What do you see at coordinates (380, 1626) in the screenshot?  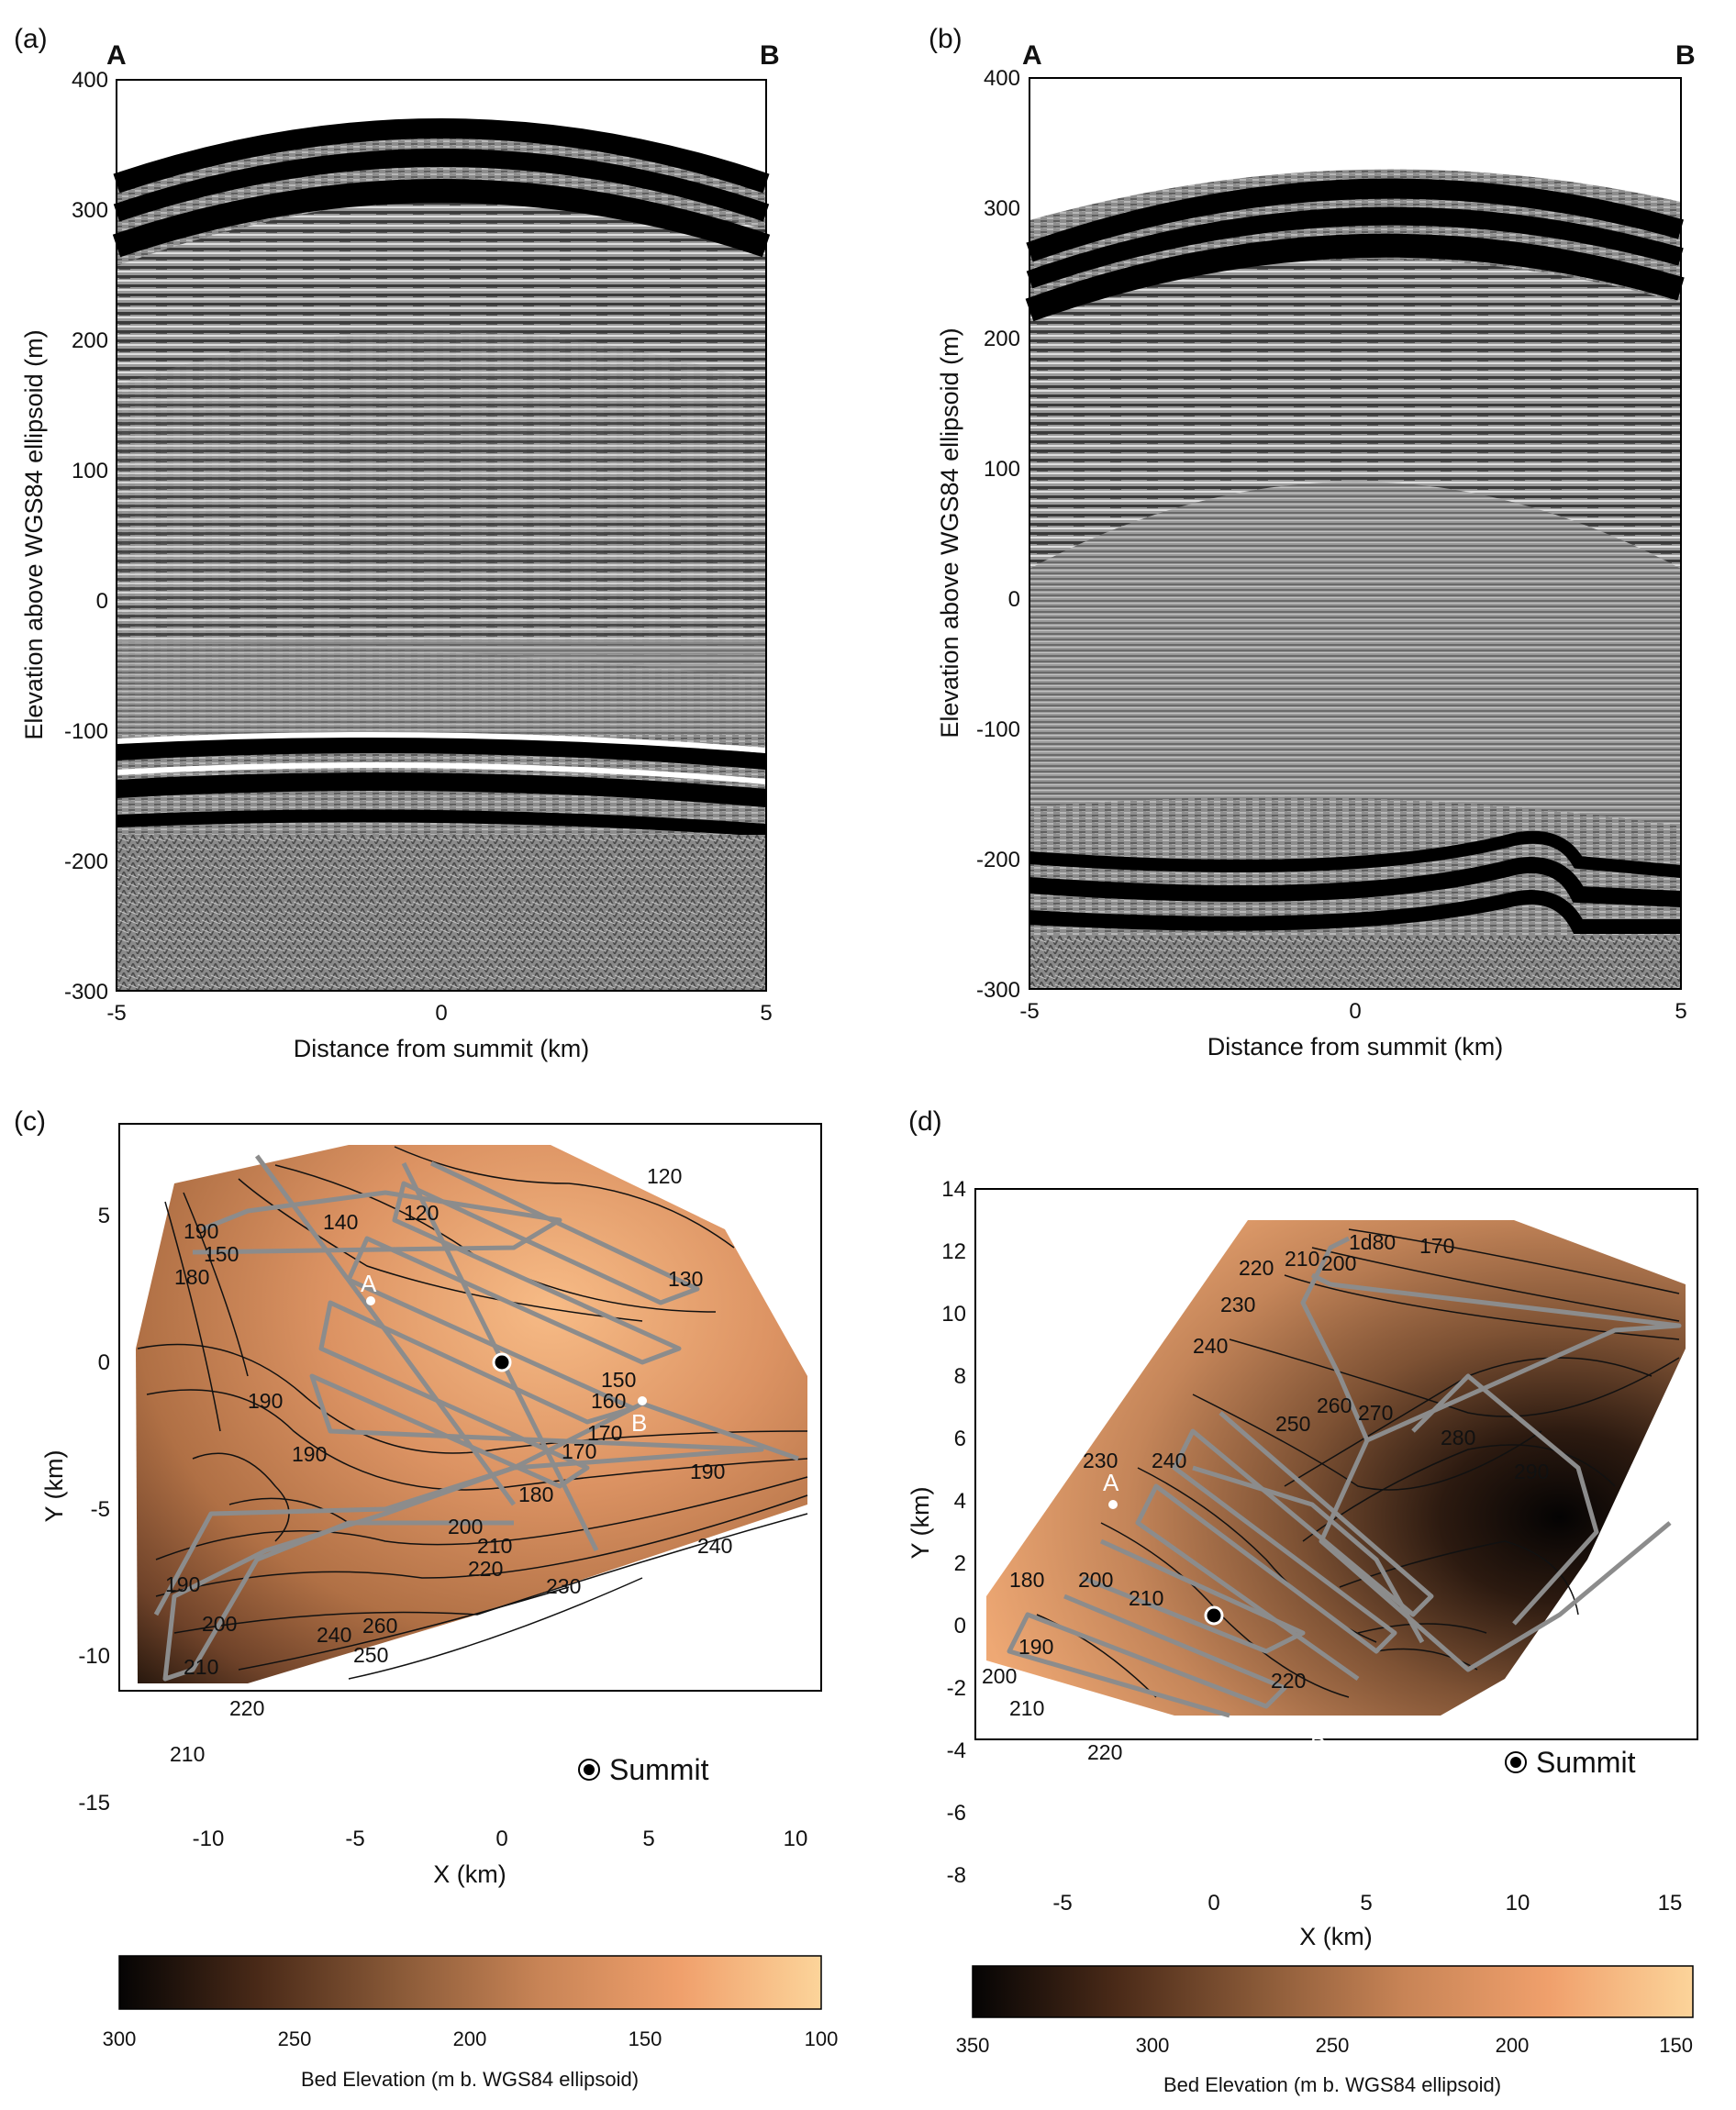 I see `contour-label: 260` at bounding box center [380, 1626].